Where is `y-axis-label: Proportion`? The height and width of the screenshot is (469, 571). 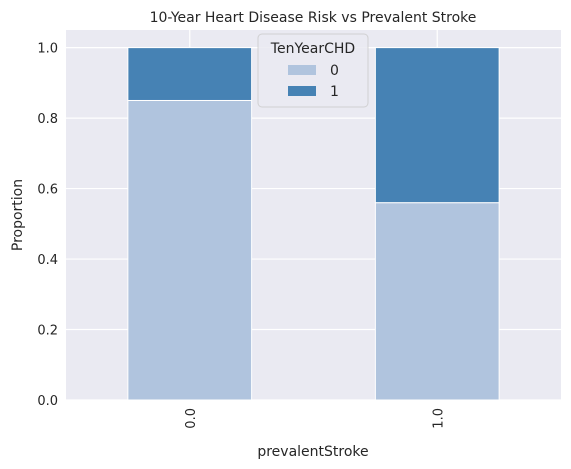 y-axis-label: Proportion is located at coordinates (18, 215).